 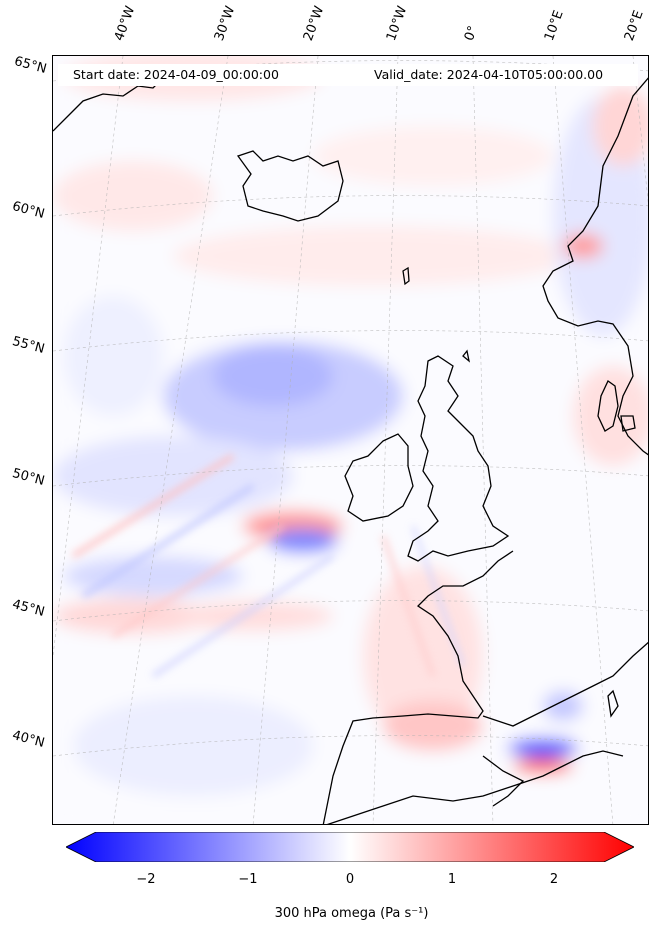 What do you see at coordinates (225, 23) in the screenshot?
I see `lon-label-30w: 30°W` at bounding box center [225, 23].